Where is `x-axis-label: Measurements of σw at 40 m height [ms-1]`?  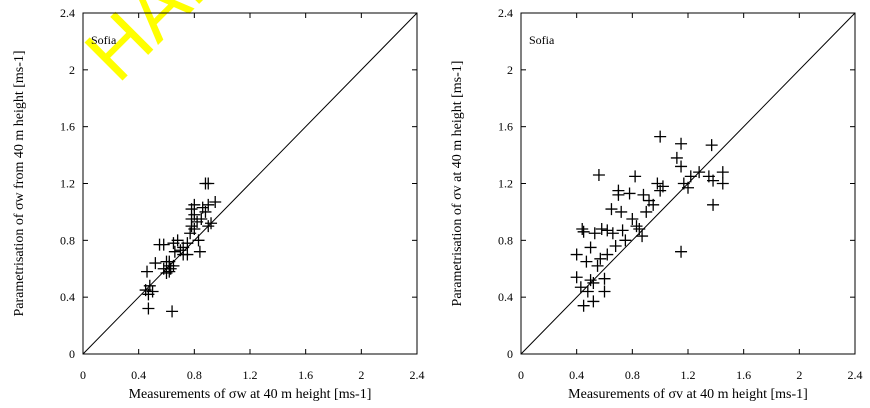
x-axis-label: Measurements of σw at 40 m height [ms-1] is located at coordinates (250, 394).